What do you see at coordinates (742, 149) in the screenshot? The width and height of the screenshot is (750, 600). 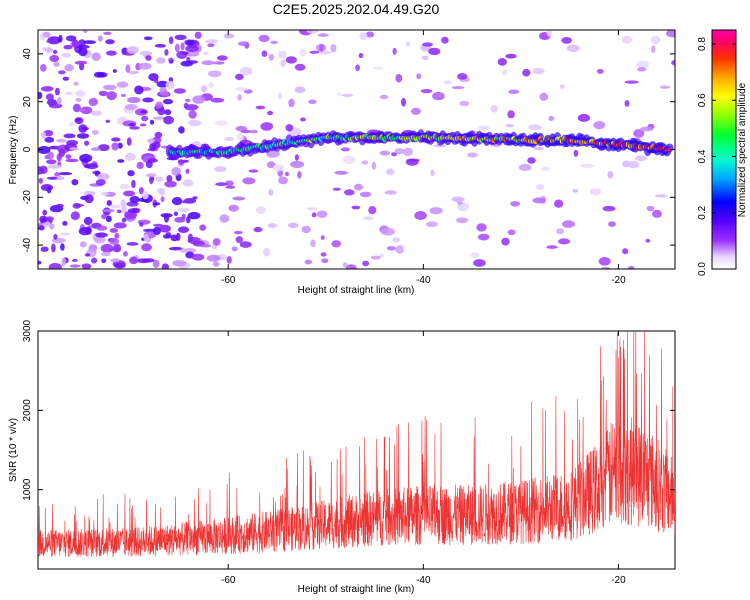 I see `colorbar-label: Normalized spectral amplitude` at bounding box center [742, 149].